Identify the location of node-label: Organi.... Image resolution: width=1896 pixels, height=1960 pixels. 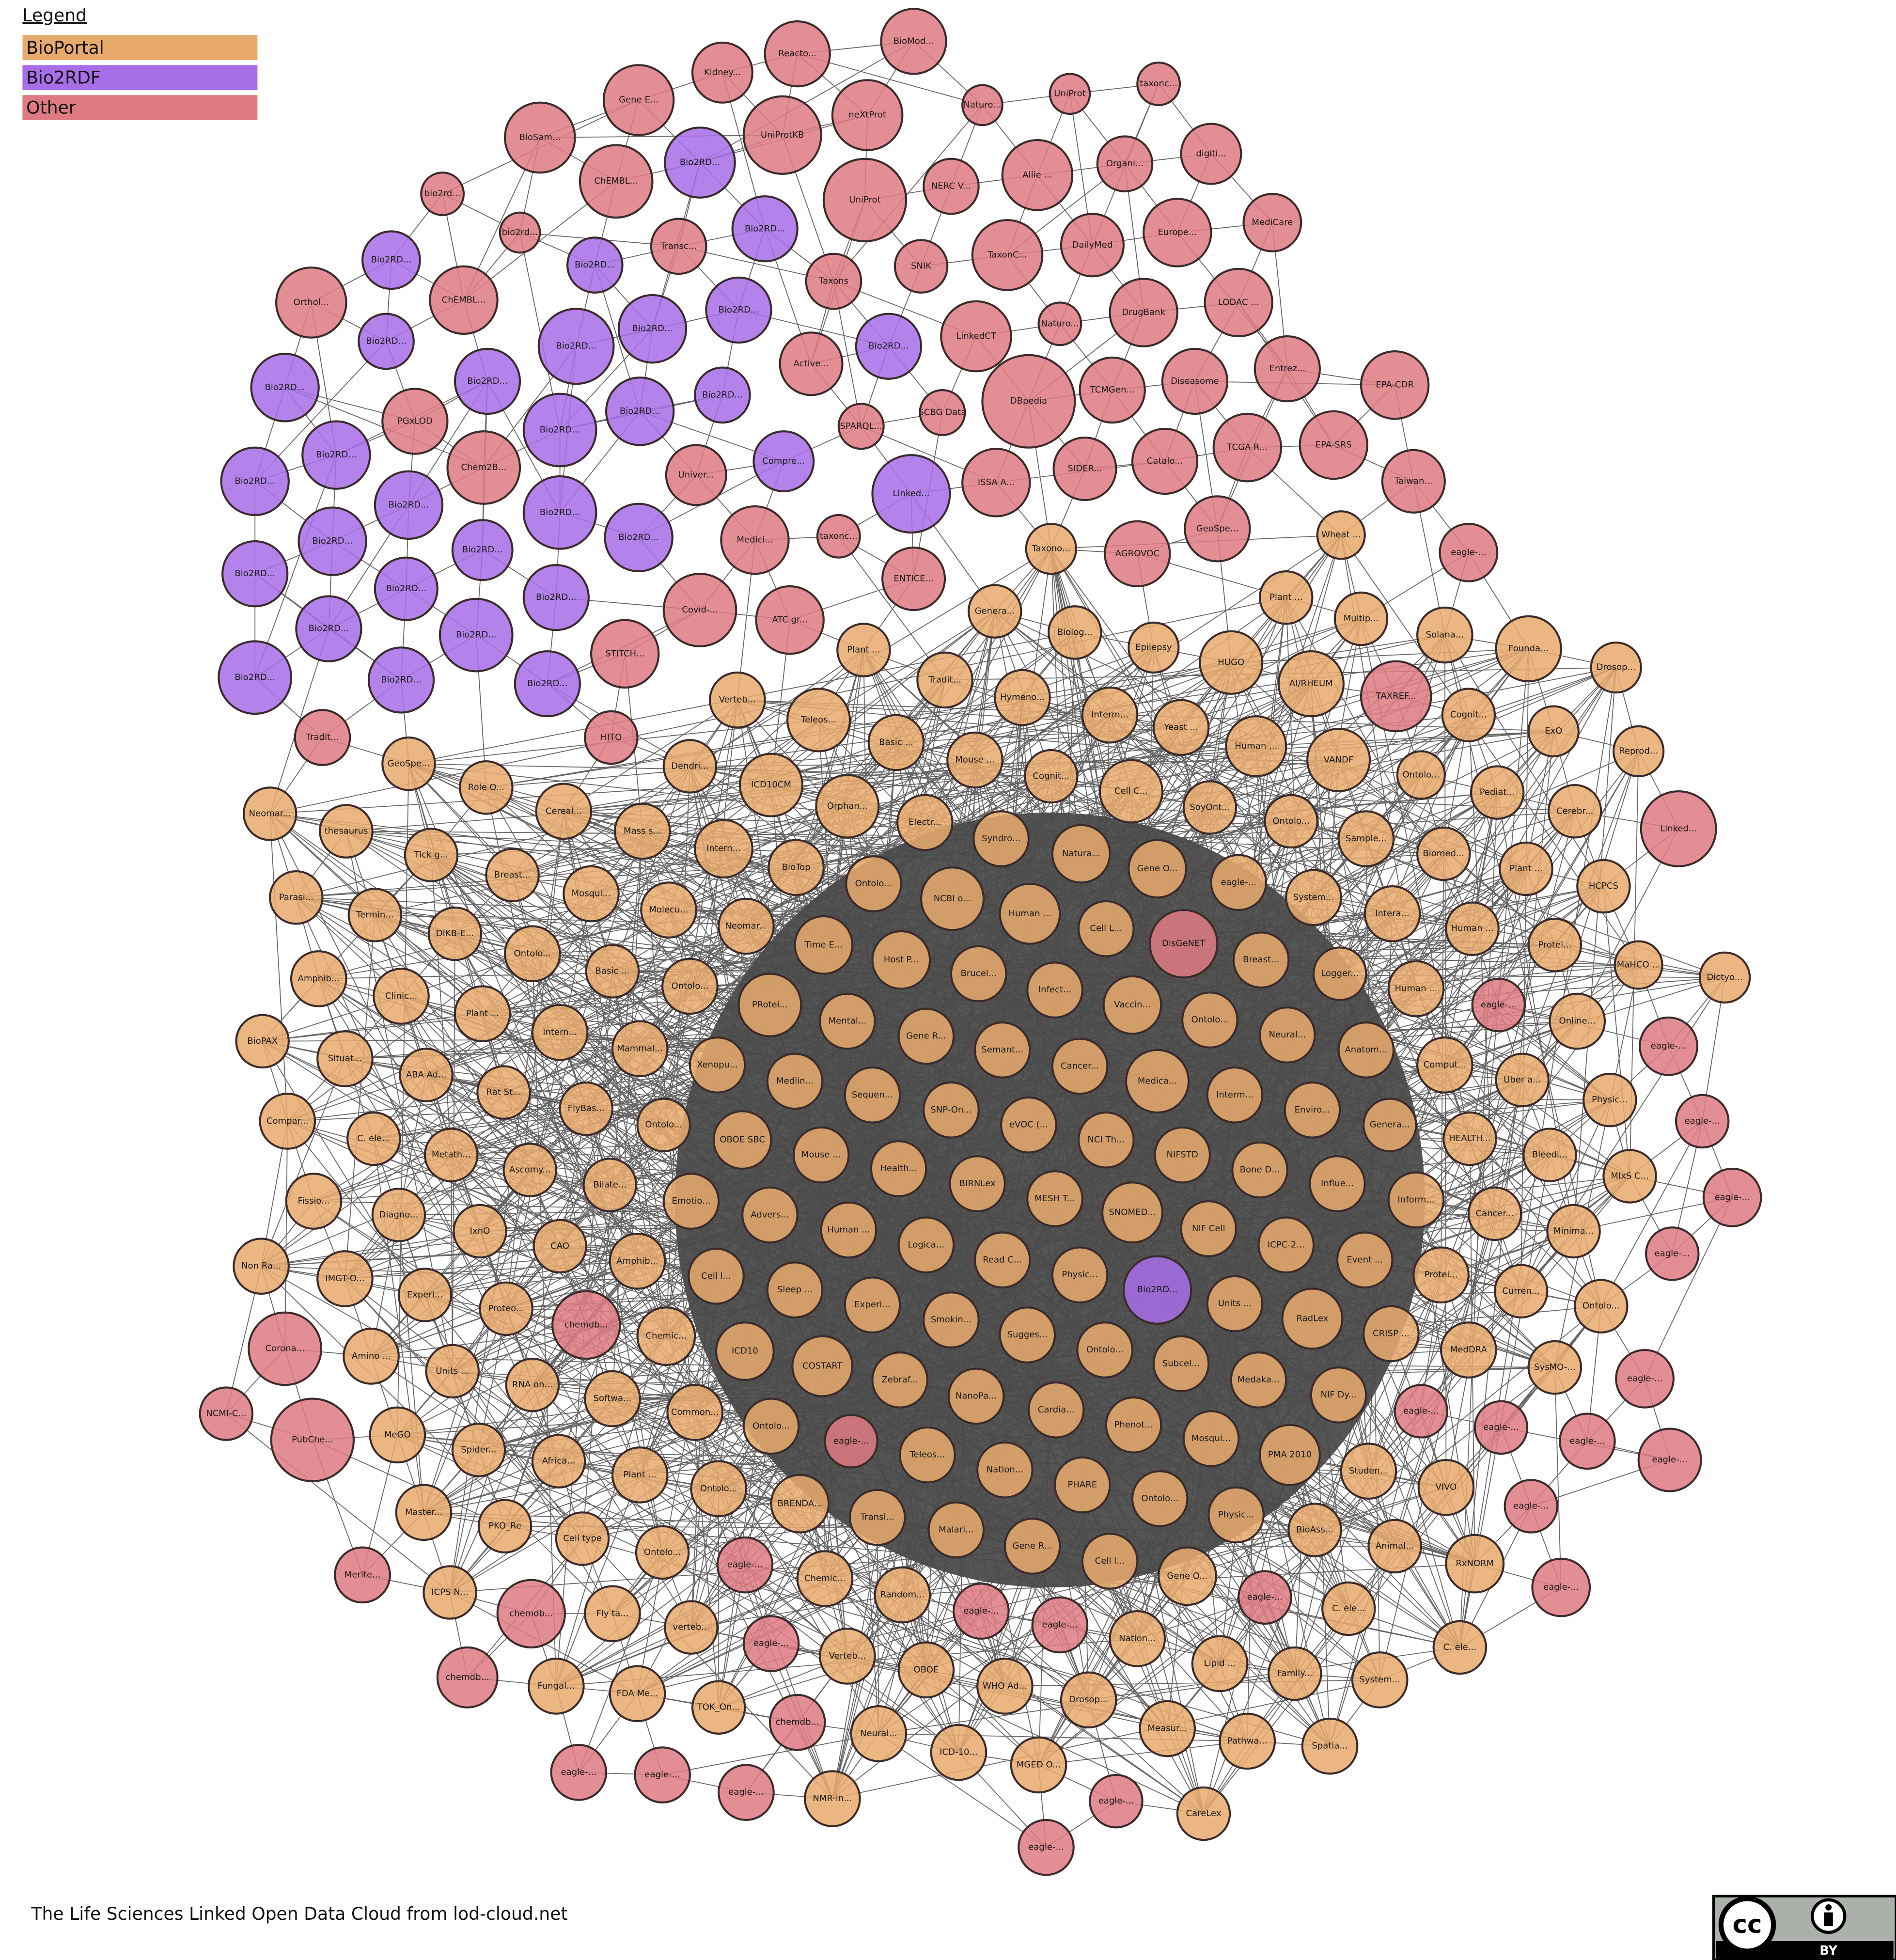
(1125, 163).